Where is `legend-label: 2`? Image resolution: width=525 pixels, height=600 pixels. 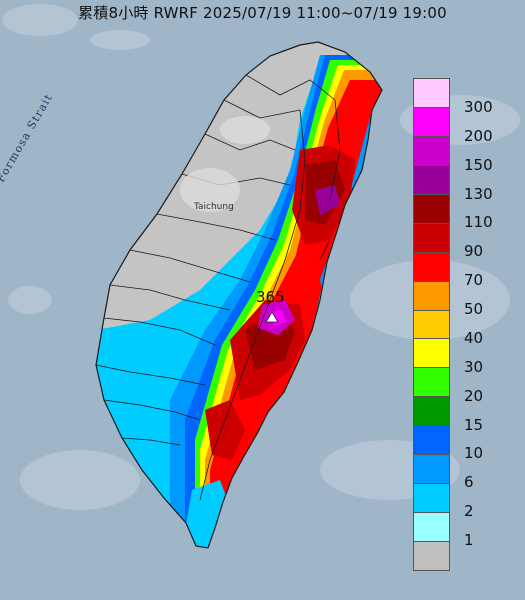 legend-label: 2 is located at coordinates (469, 511).